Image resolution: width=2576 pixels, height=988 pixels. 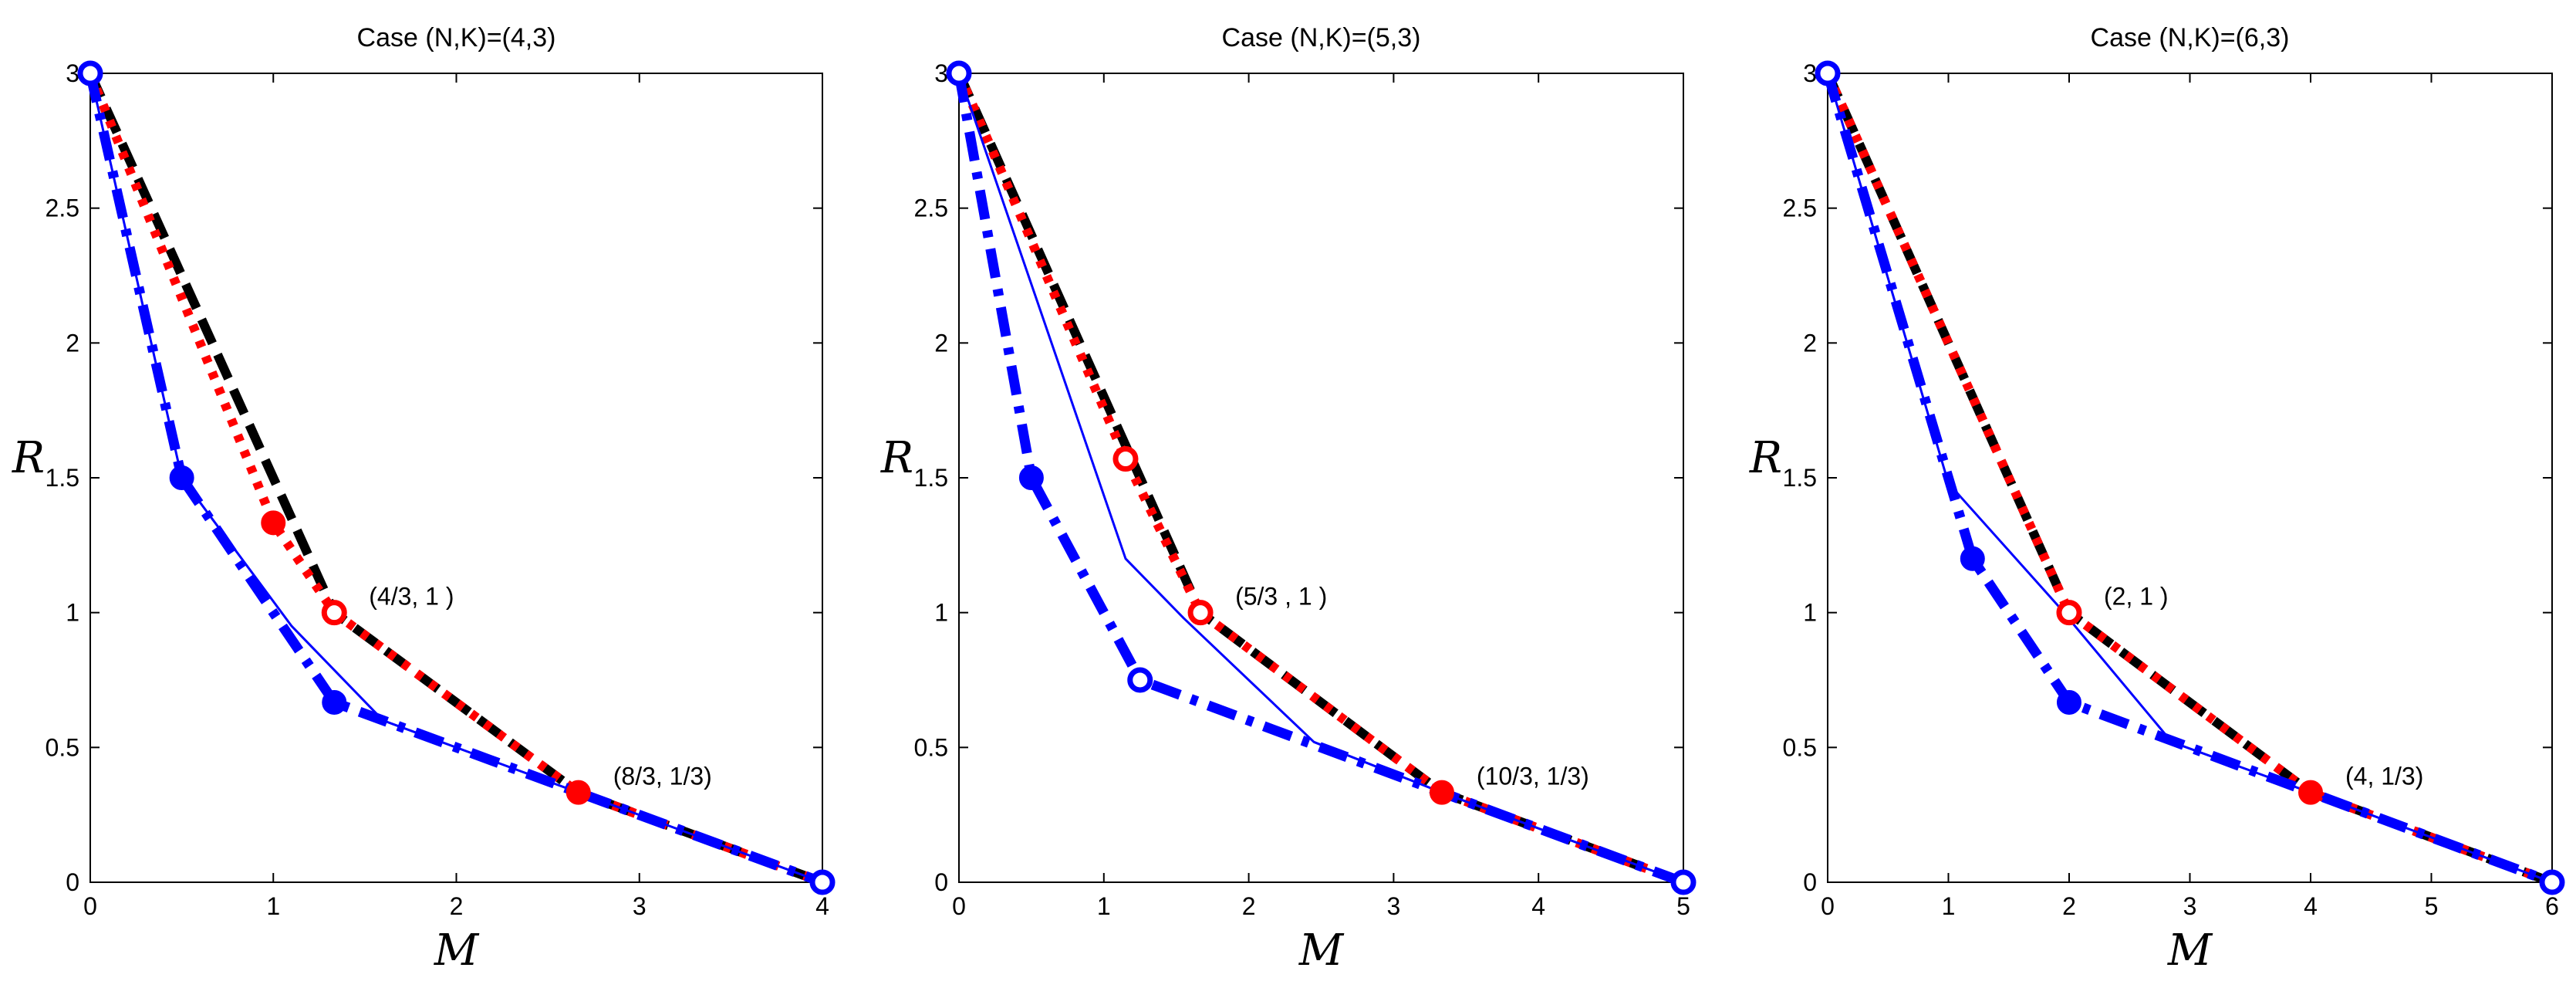 I want to click on point-annotation: (8/3, 1/3), so click(x=662, y=776).